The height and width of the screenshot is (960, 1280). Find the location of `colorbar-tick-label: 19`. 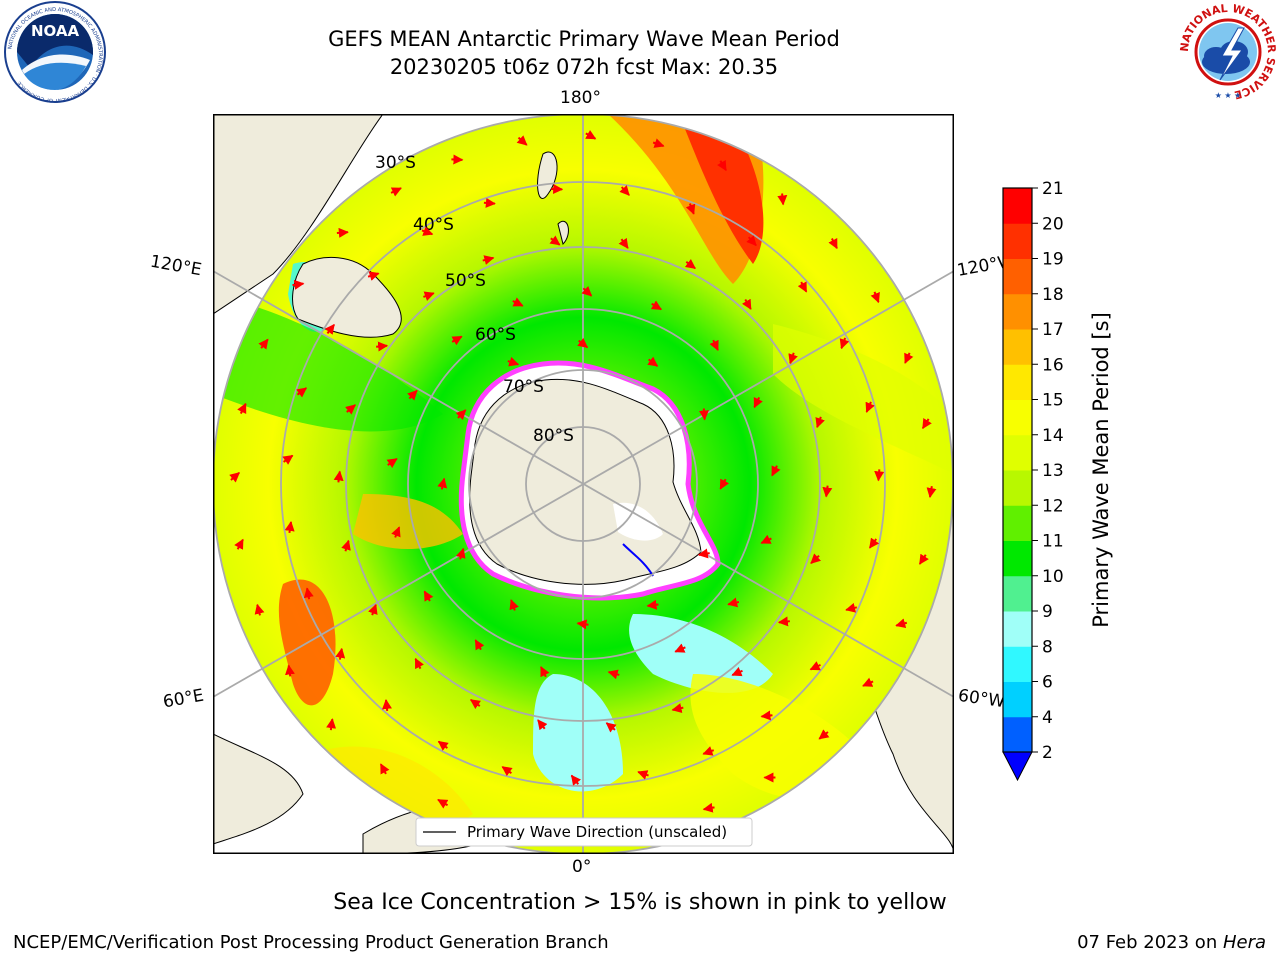

colorbar-tick-label: 19 is located at coordinates (1053, 260).